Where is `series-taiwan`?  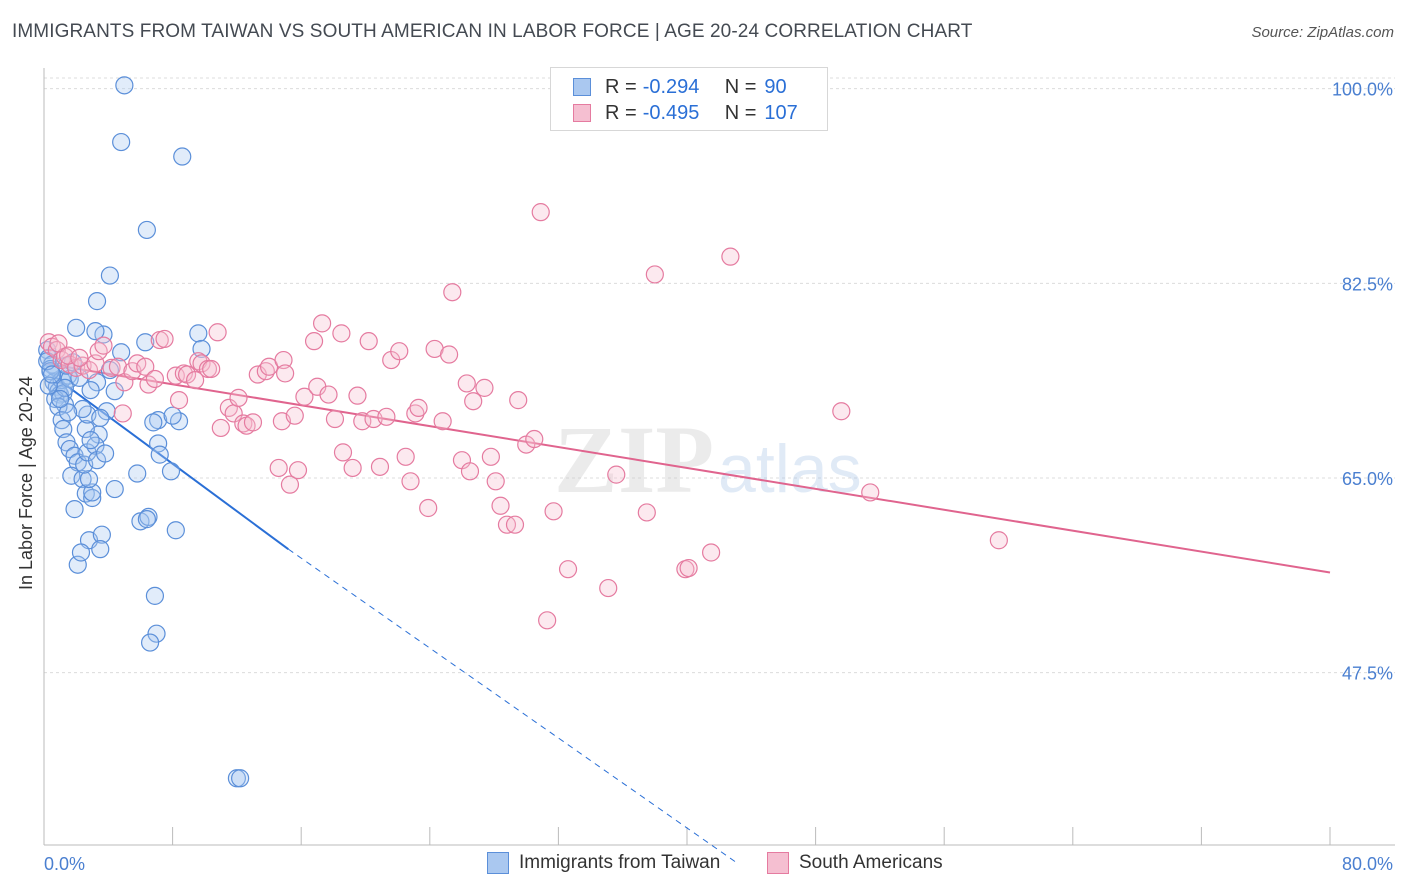 series-taiwan is located at coordinates (144, 432).